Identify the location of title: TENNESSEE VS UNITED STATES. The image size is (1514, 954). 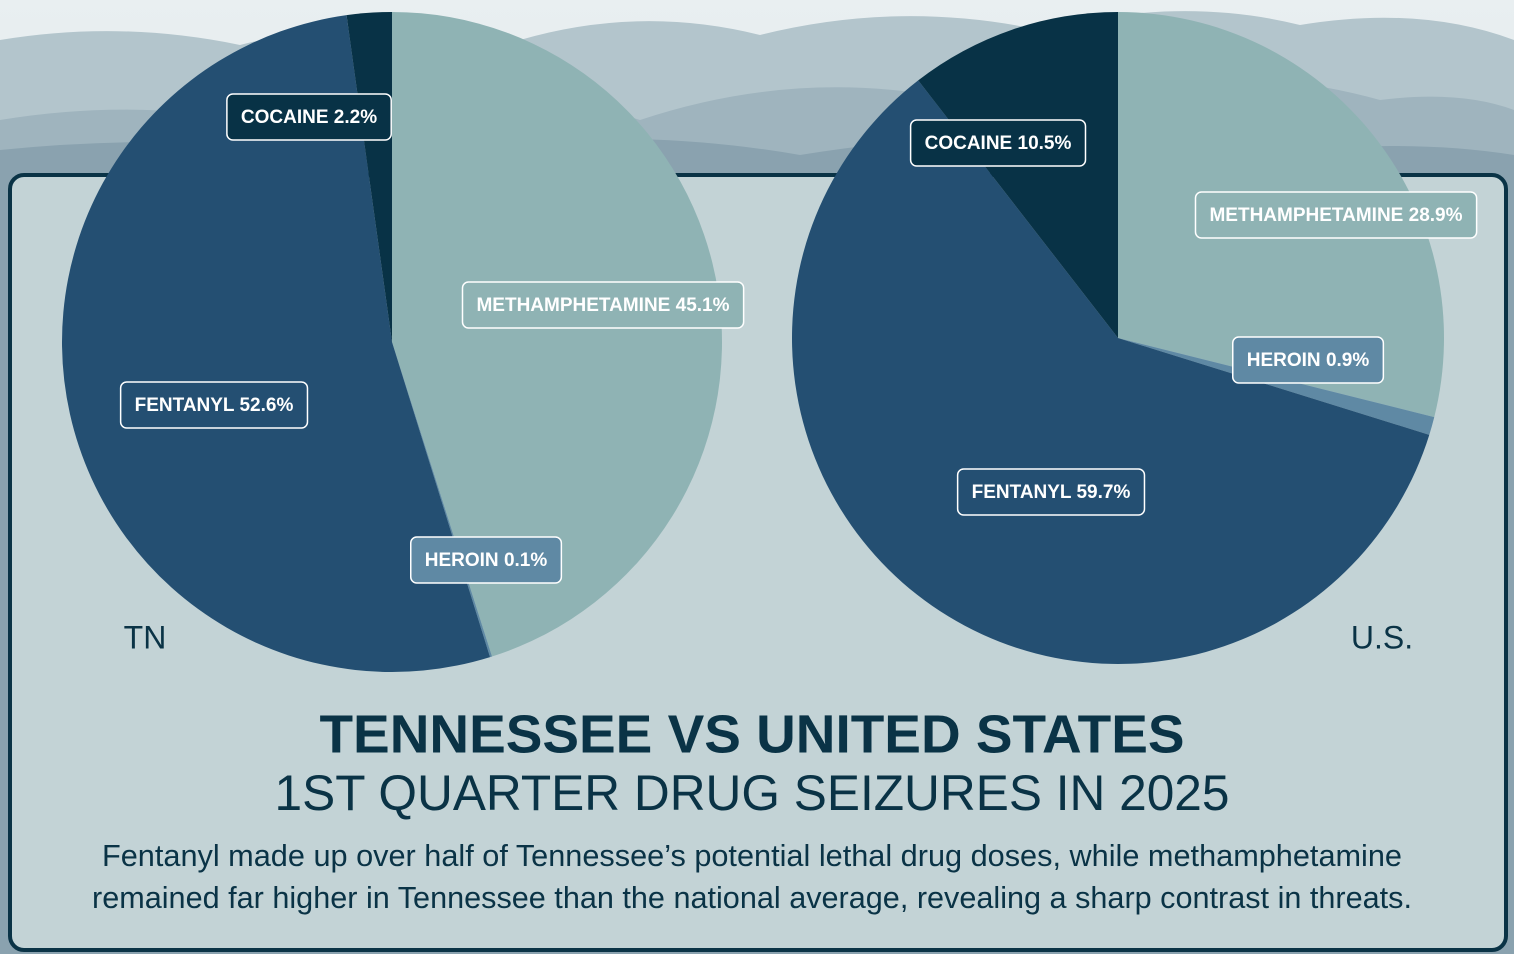
(752, 734).